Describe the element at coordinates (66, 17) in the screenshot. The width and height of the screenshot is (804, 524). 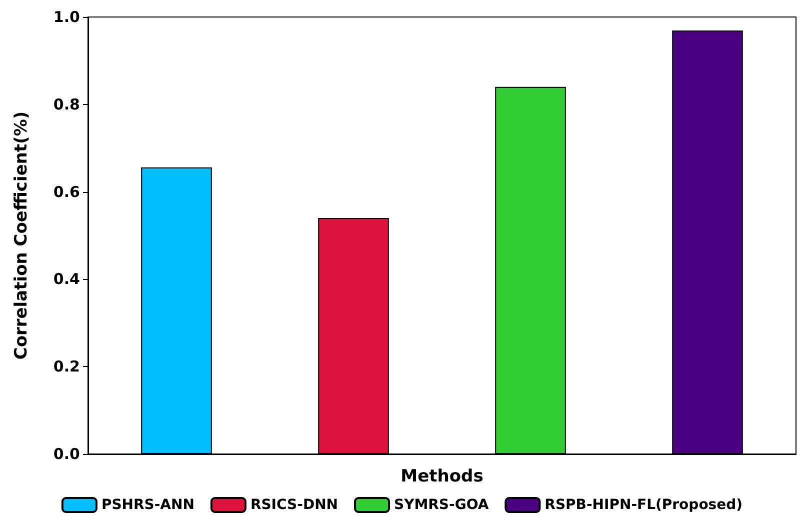
I see `y-tick-label: 1.0` at that location.